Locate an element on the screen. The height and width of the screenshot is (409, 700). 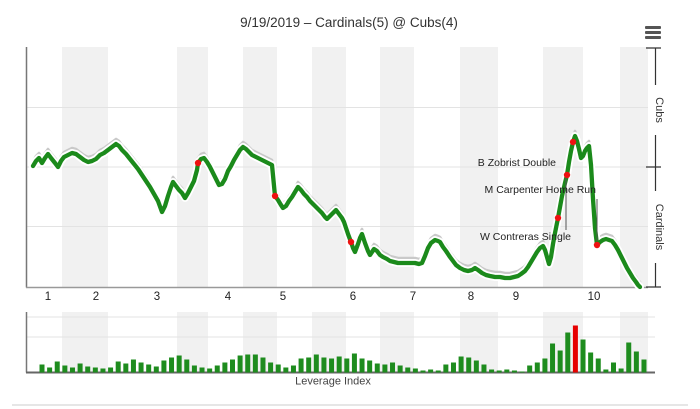
team-label-cubs: Cubs is located at coordinates (659, 110).